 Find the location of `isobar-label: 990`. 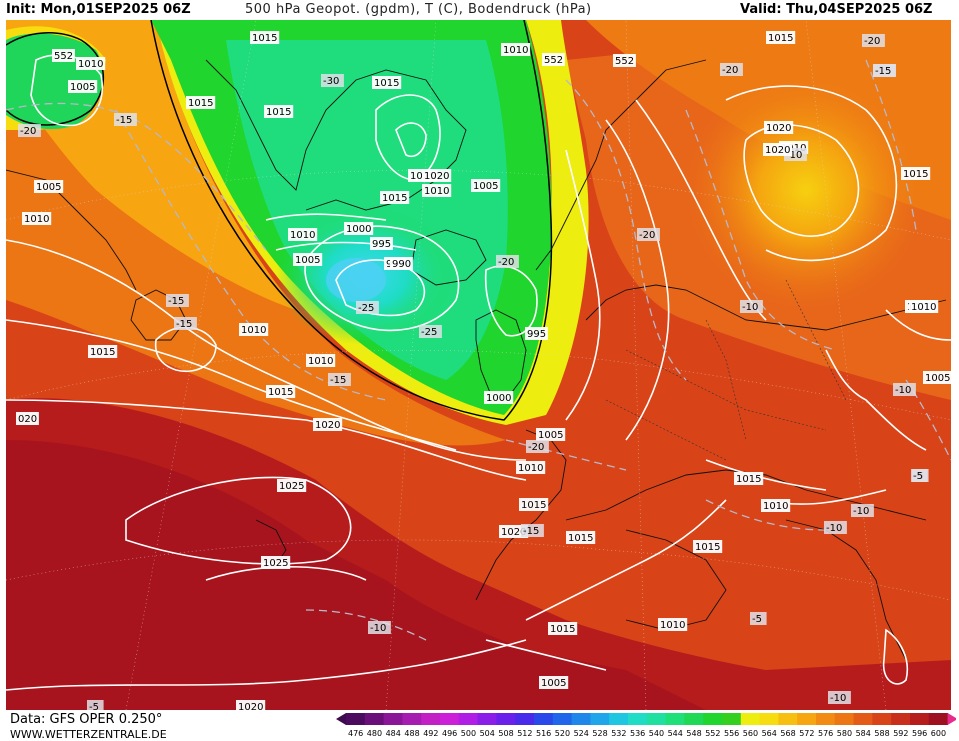

isobar-label: 990 is located at coordinates (401, 263).